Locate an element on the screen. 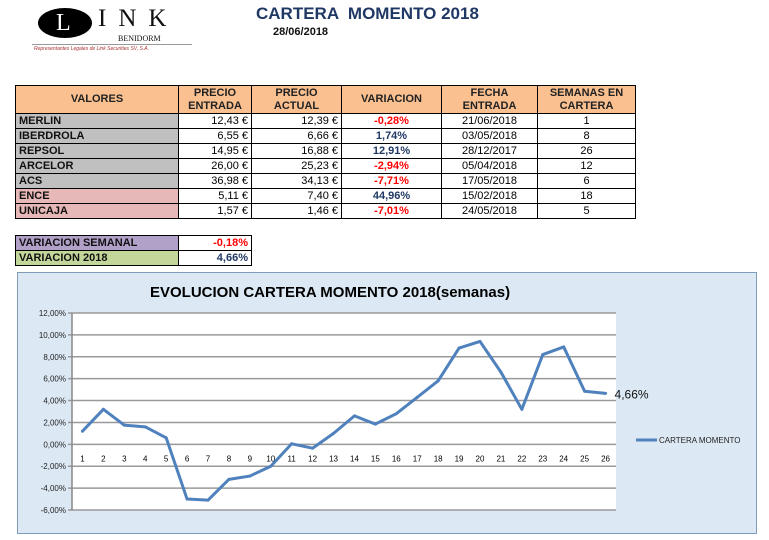  table-cell: -7,01% is located at coordinates (391, 211).